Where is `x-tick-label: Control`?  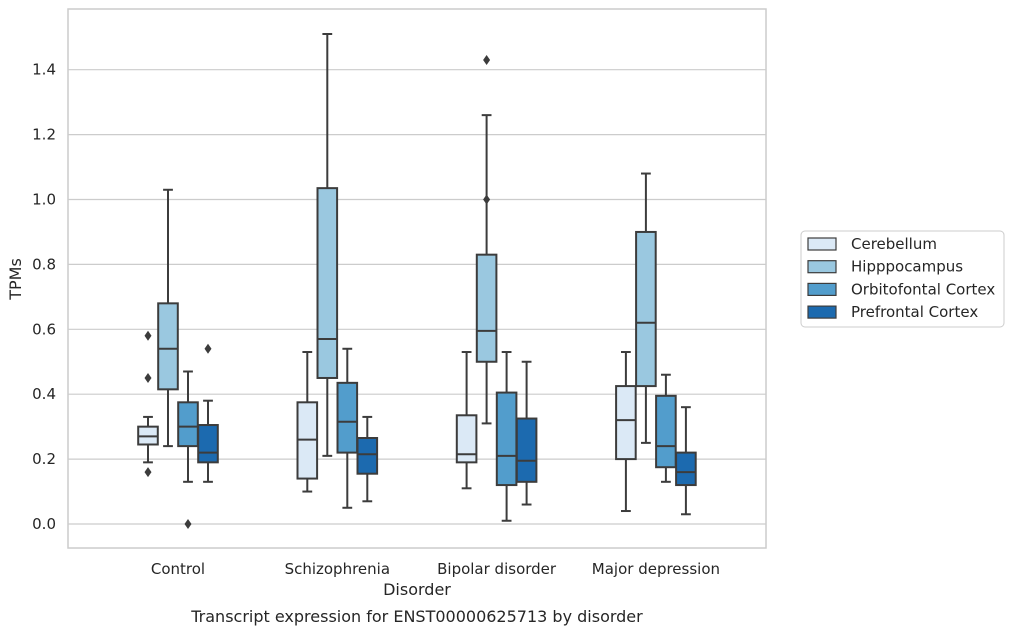
x-tick-label: Control is located at coordinates (178, 569).